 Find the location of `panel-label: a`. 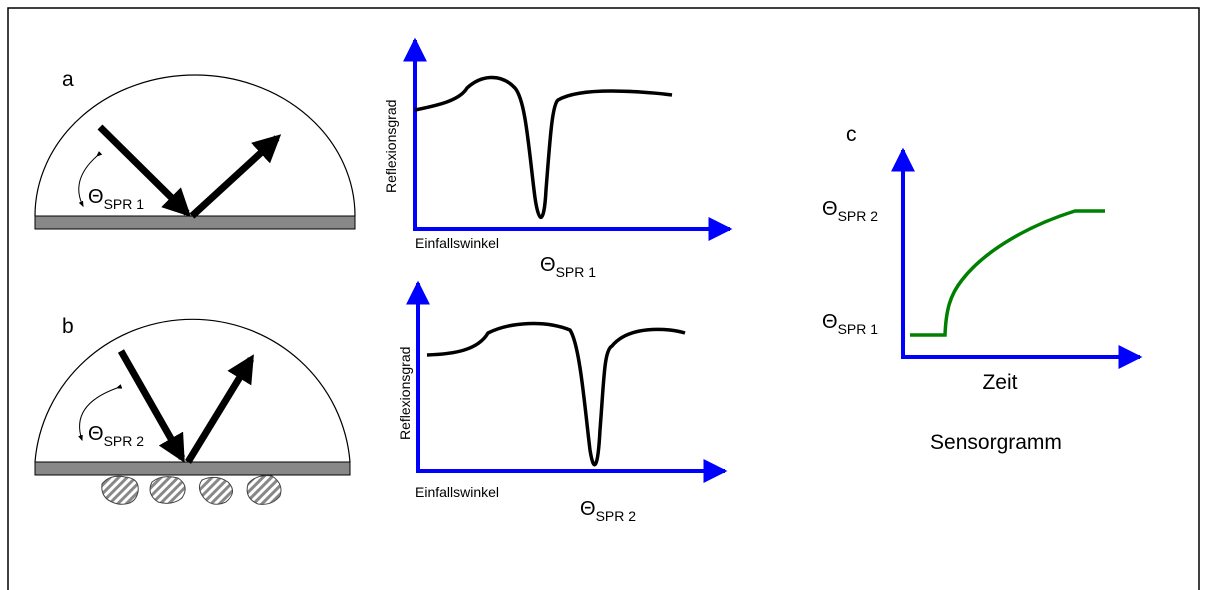

panel-label: a is located at coordinates (68, 79).